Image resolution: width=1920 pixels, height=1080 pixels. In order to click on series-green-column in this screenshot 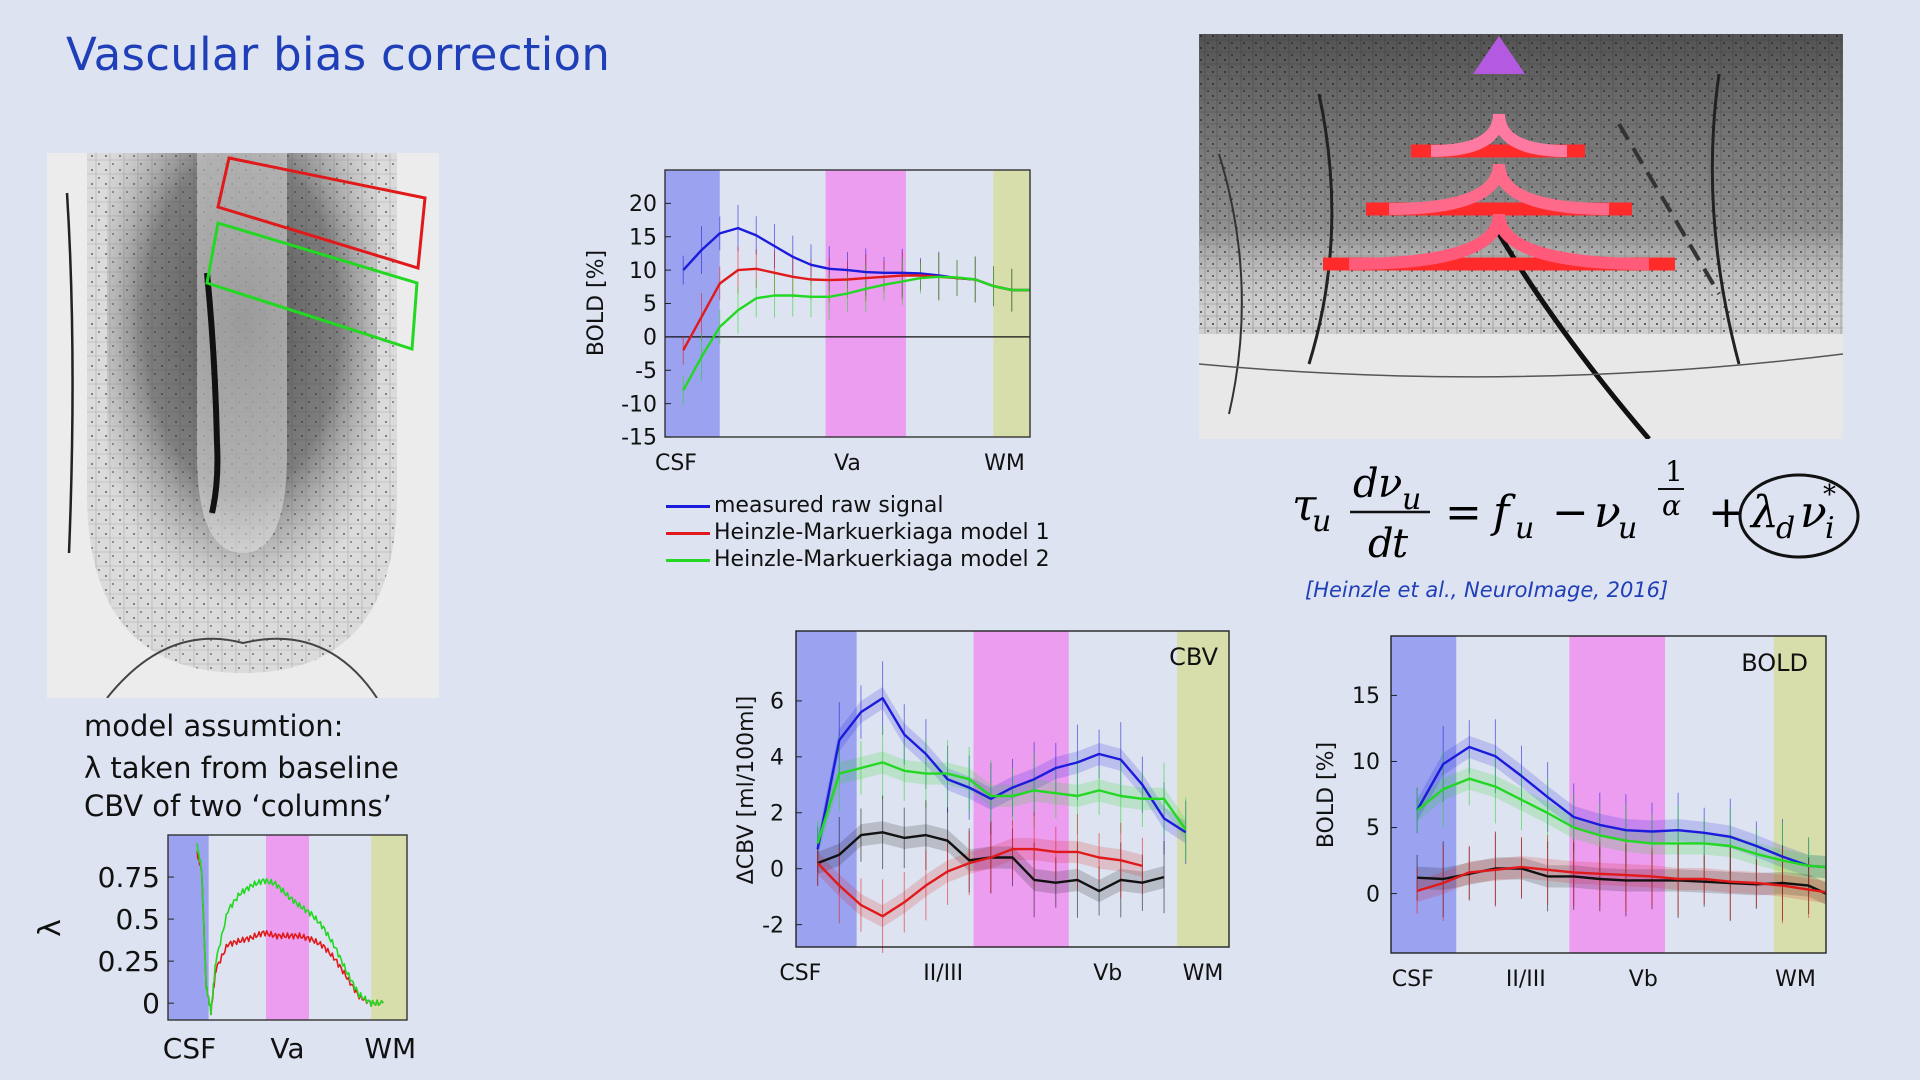, I will do `click(290, 929)`.